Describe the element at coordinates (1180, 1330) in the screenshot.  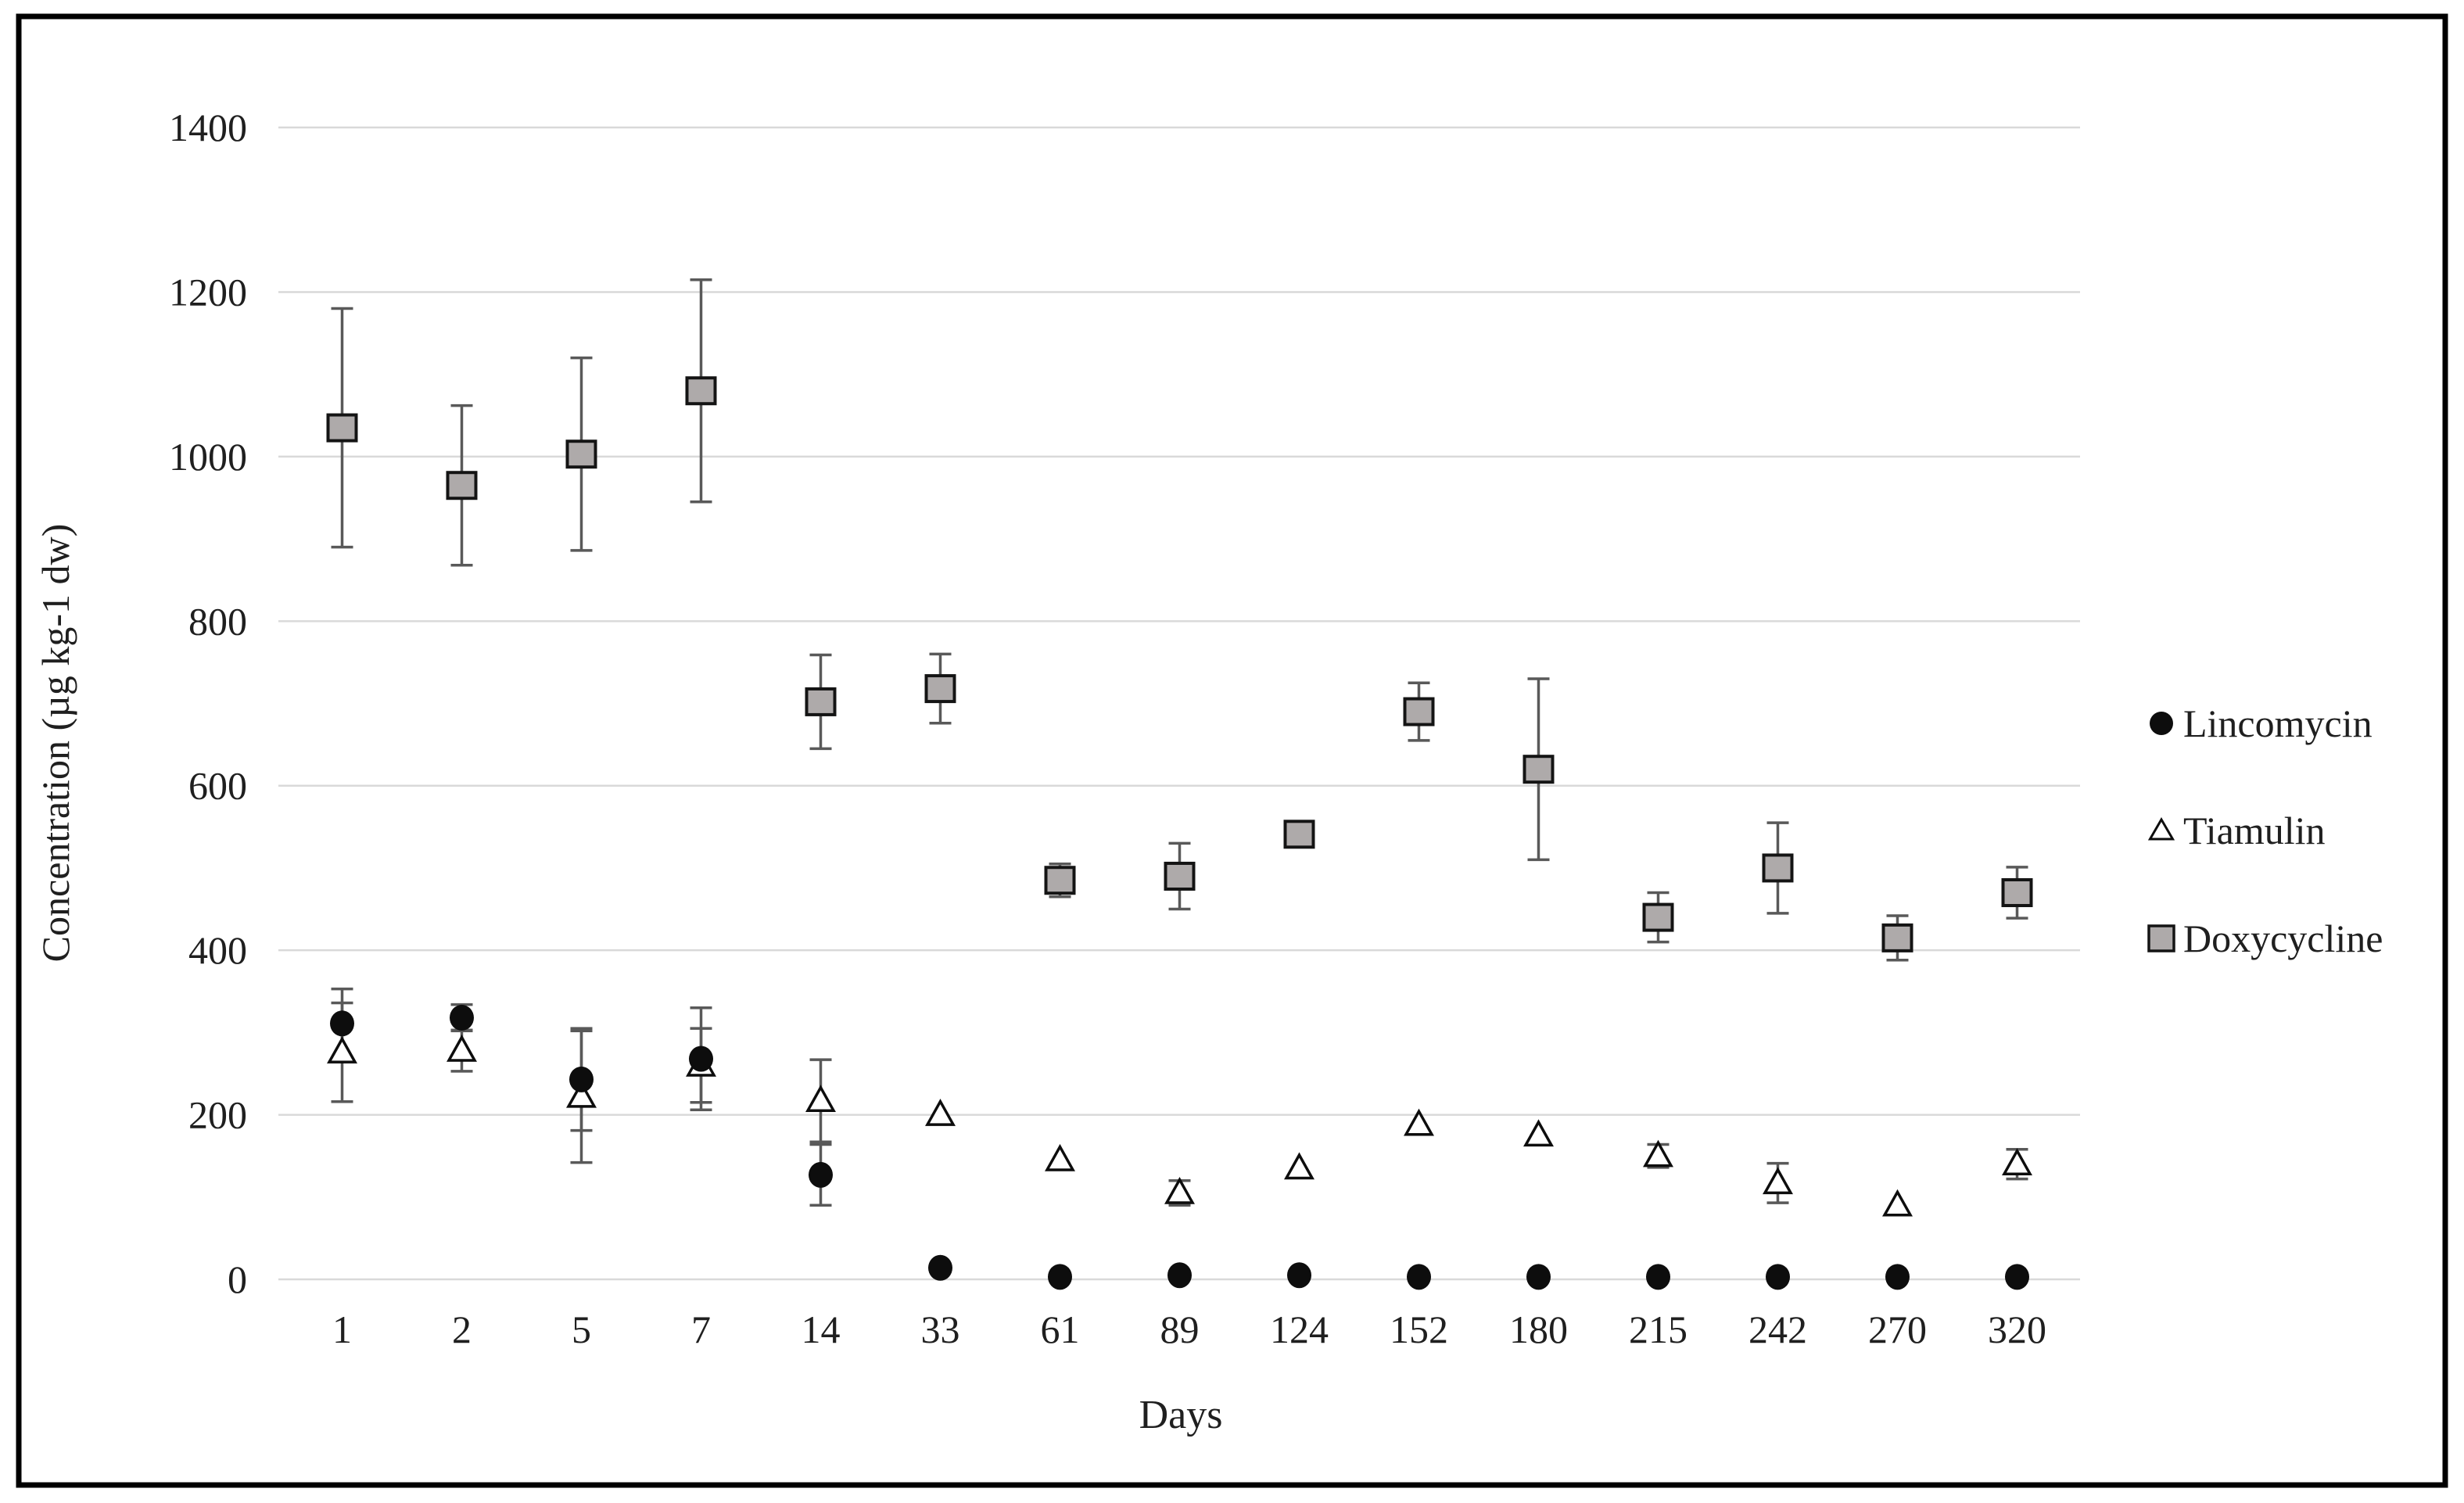
I see `x-tick-label: 89` at that location.